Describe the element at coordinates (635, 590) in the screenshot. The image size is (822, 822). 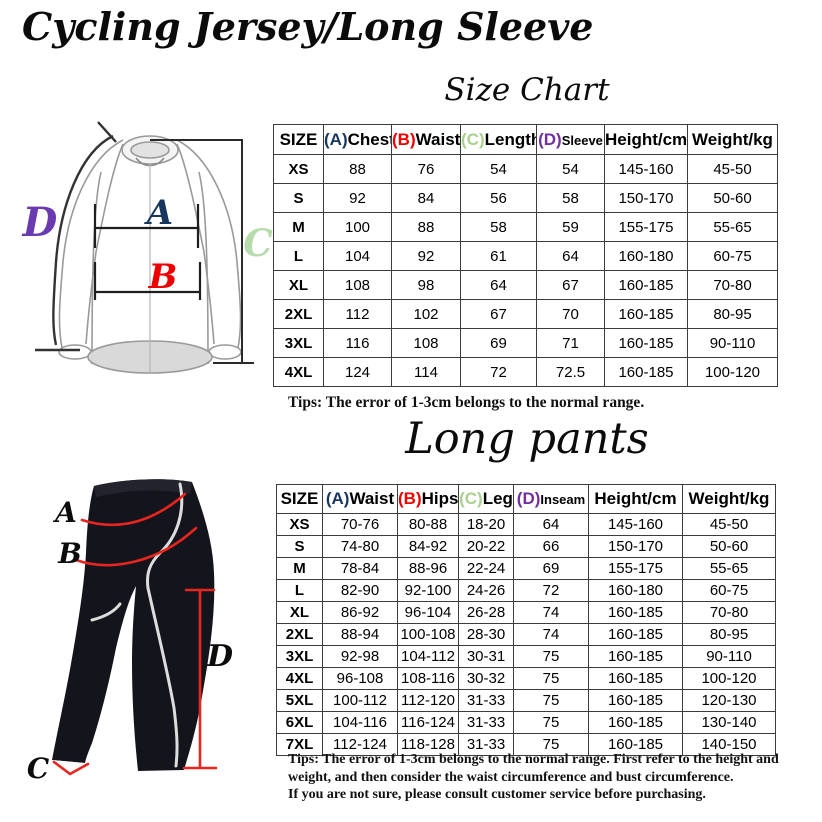
I see `measurement-cell: 160-180` at that location.